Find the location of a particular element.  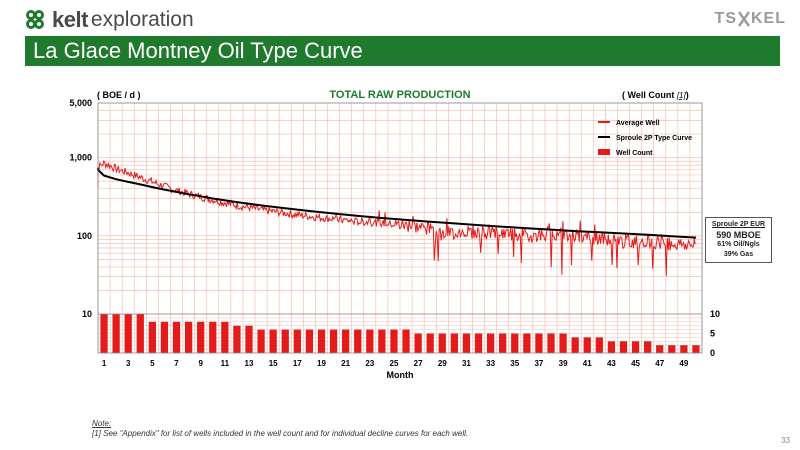

company-logo: kelt exploration is located at coordinates (108, 20).